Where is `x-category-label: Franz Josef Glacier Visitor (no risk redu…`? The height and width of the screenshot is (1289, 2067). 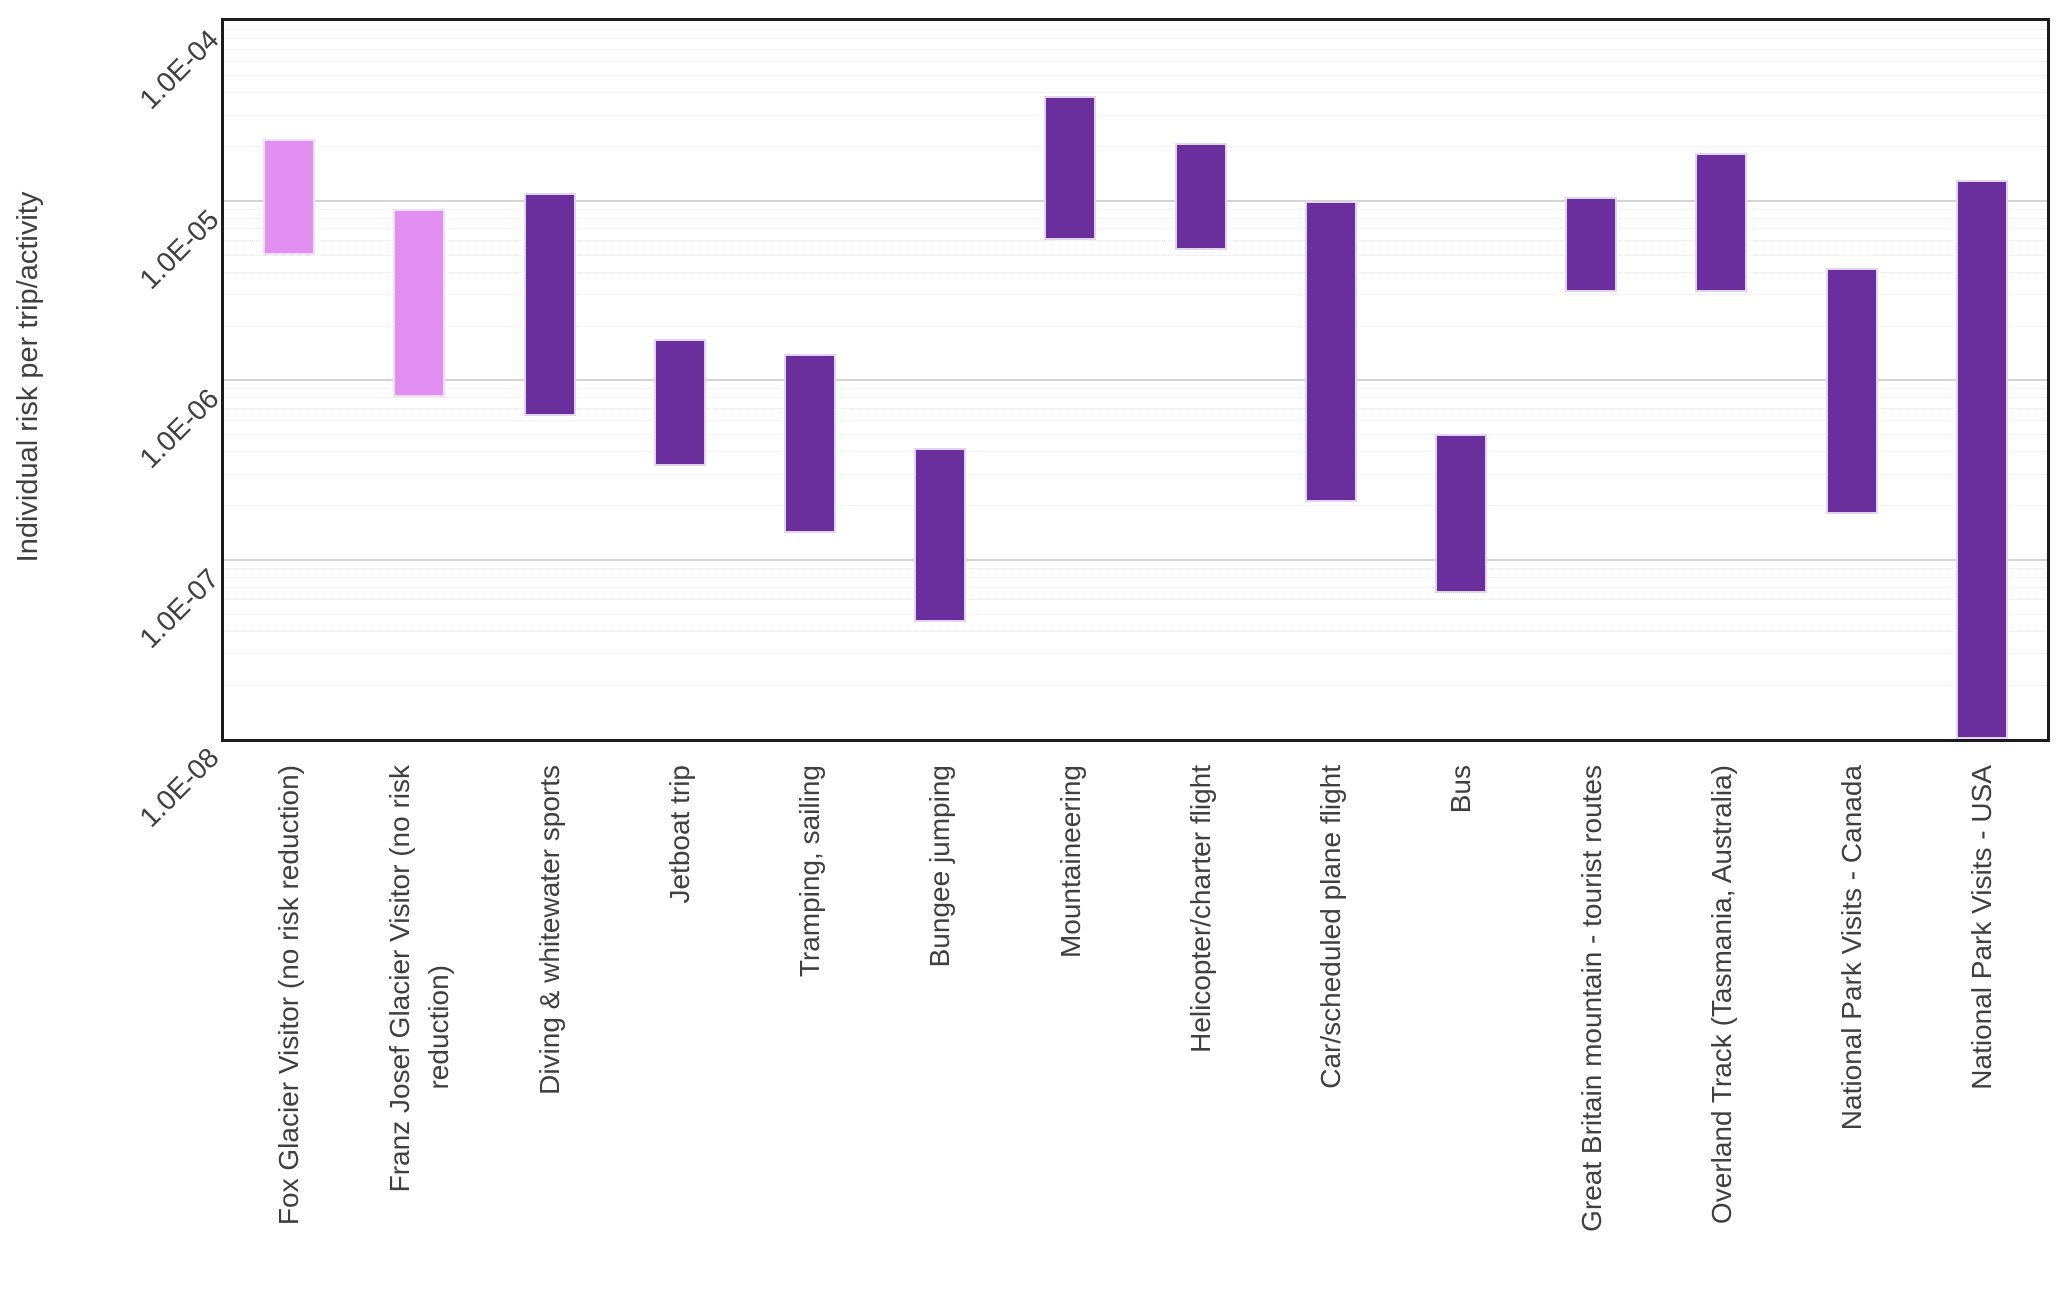 x-category-label: Franz Josef Glacier Visitor (no risk redu… is located at coordinates (419, 1027).